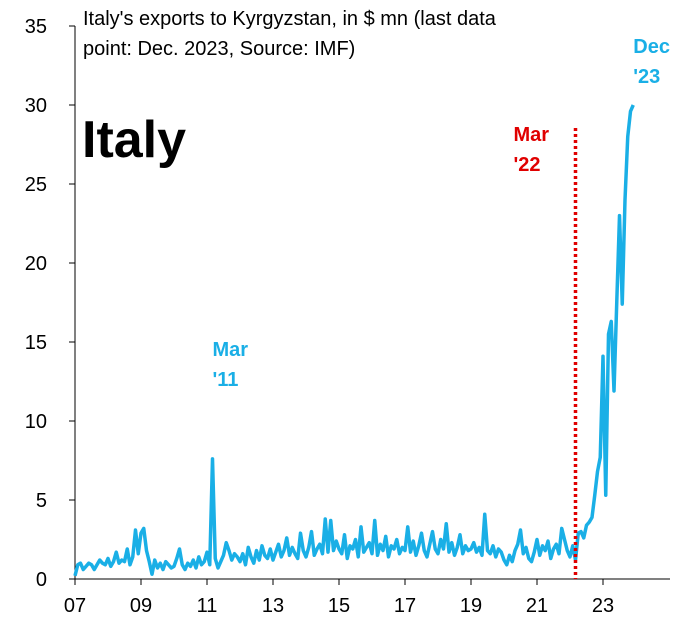 The height and width of the screenshot is (634, 680). I want to click on x-tick-label: 15, so click(339, 606).